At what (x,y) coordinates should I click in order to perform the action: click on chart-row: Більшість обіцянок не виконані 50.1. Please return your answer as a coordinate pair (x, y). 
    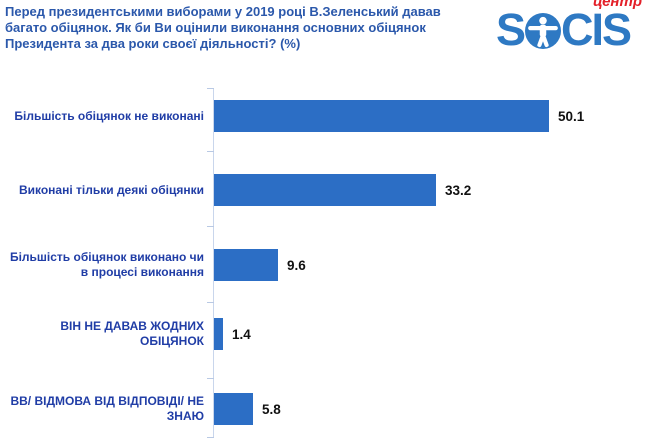
    Looking at the image, I should click on (325, 116).